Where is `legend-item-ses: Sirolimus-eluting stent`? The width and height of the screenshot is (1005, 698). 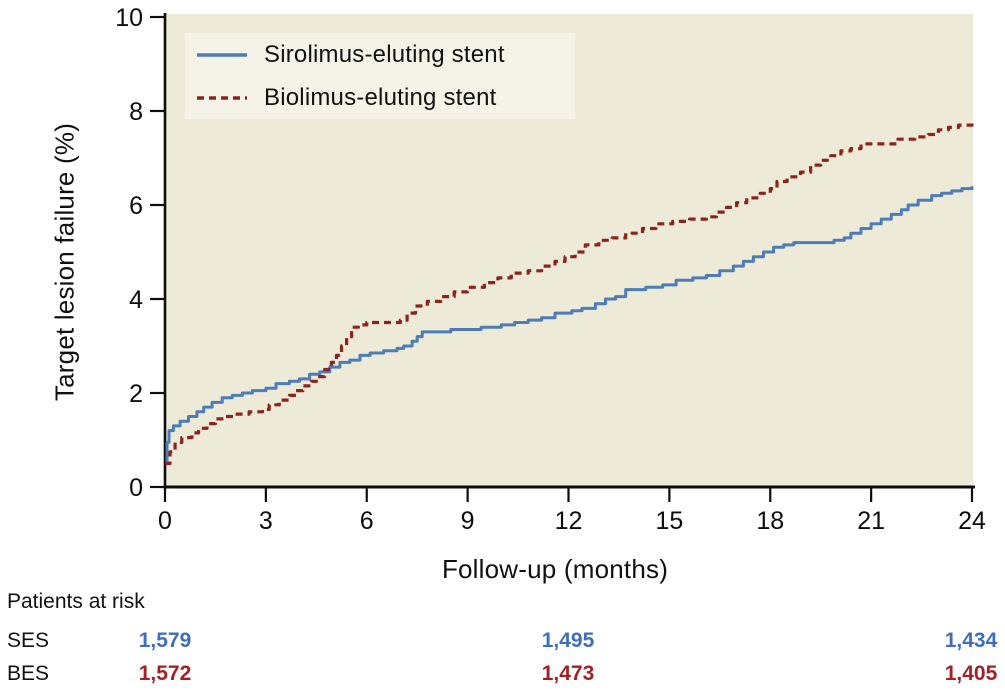 legend-item-ses: Sirolimus-eluting stent is located at coordinates (380, 54).